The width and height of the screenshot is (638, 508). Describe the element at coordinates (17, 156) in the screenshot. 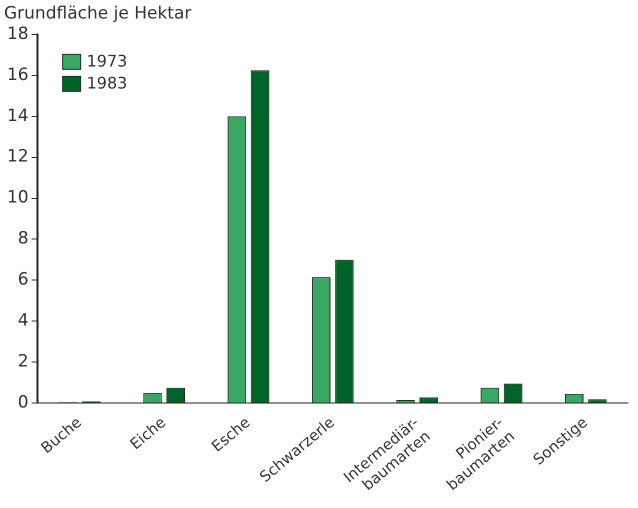

I see `y-tick-label: 12` at that location.